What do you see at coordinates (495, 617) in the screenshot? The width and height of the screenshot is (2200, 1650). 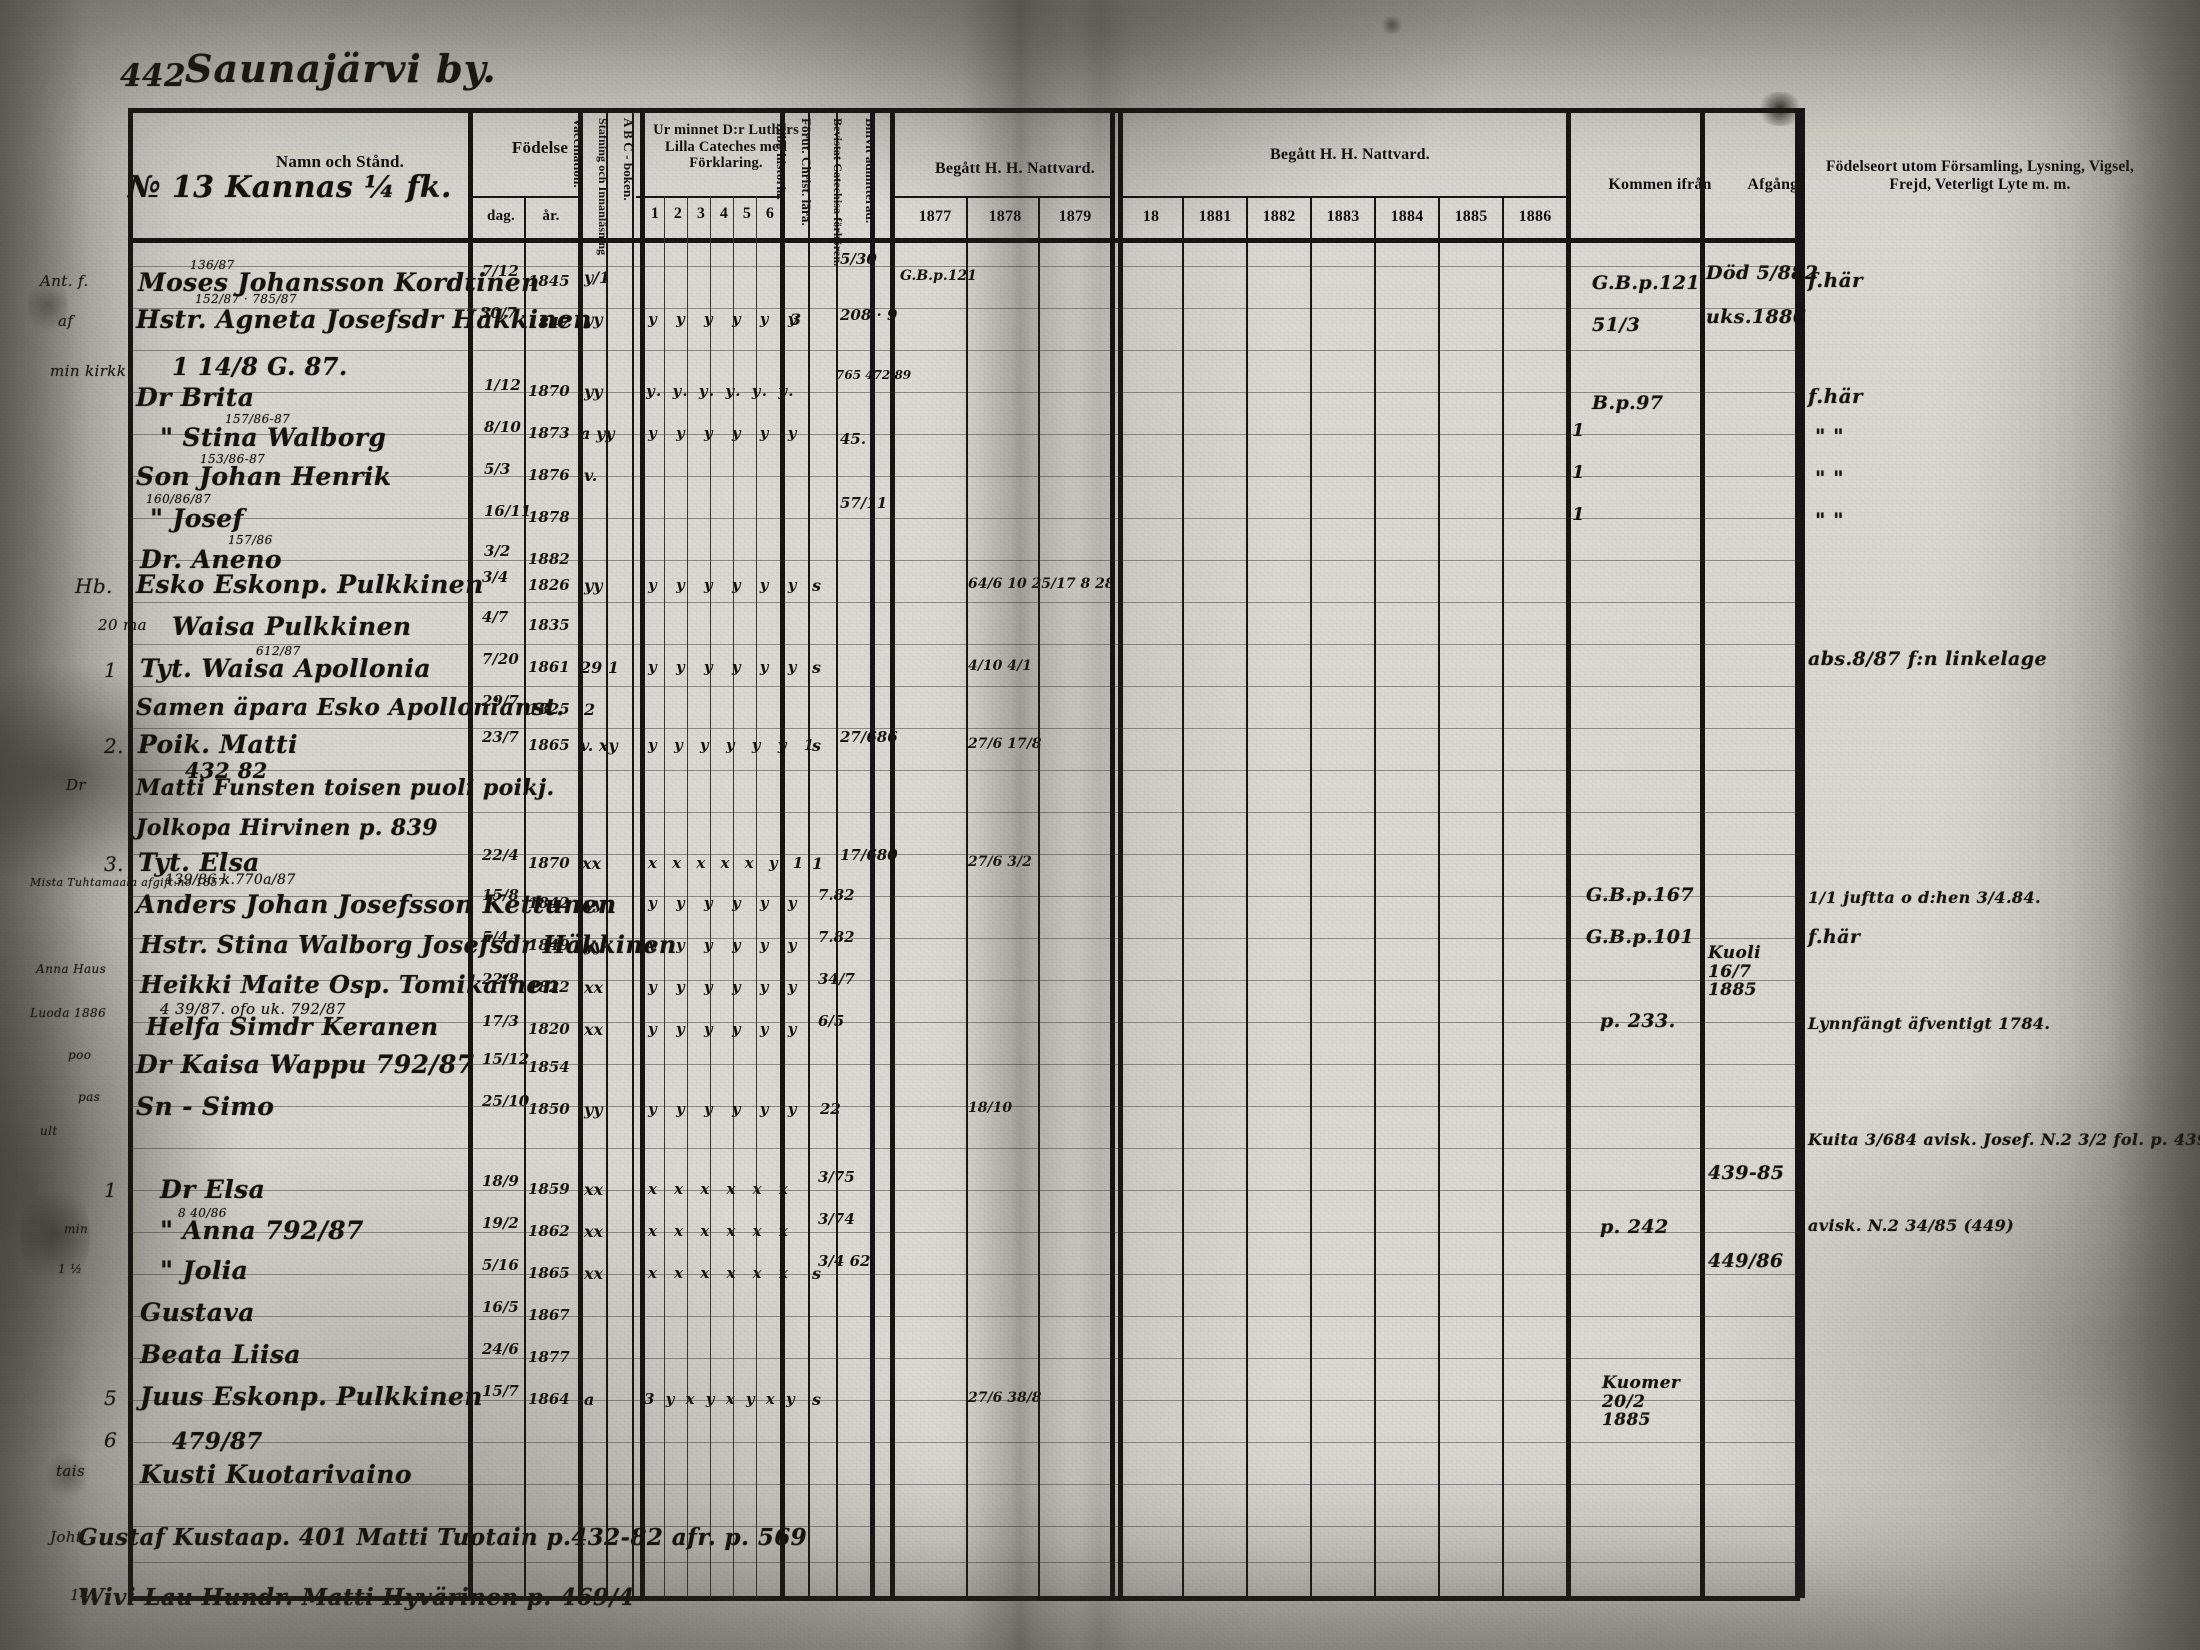 I see `birth-day: 4/7` at bounding box center [495, 617].